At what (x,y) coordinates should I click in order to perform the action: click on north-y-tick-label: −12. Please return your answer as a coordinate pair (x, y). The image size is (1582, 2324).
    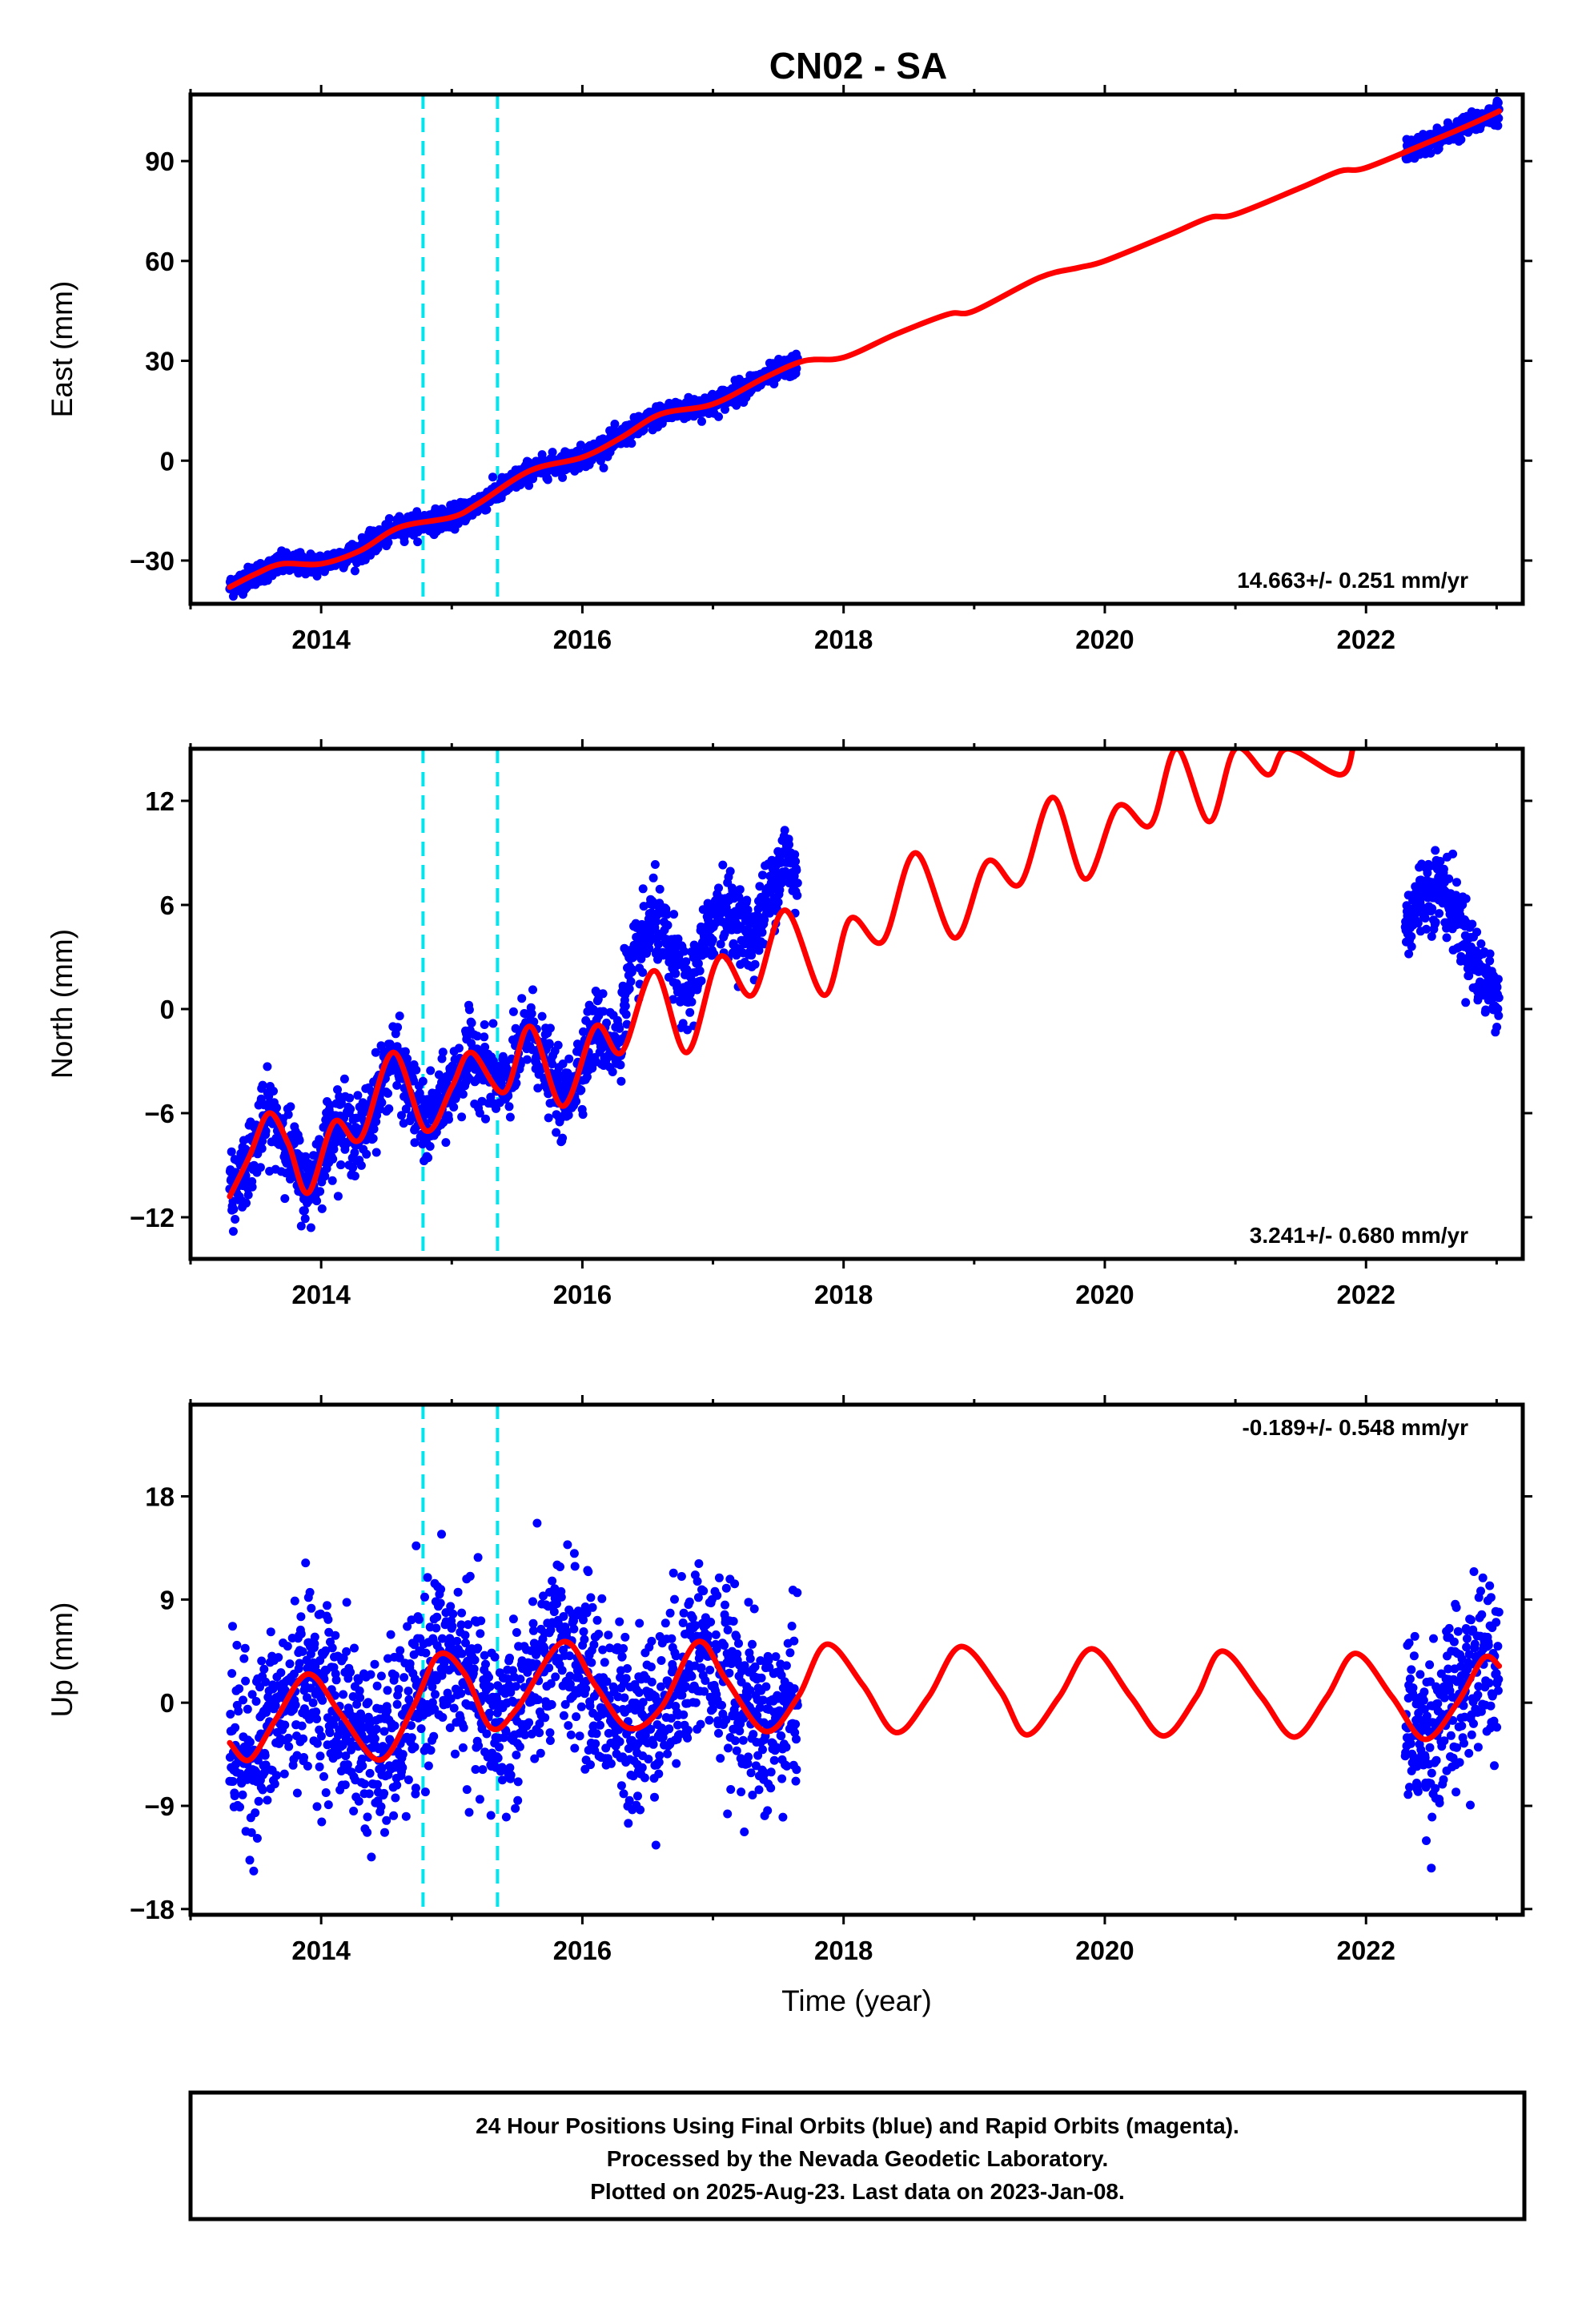
    Looking at the image, I should click on (152, 1217).